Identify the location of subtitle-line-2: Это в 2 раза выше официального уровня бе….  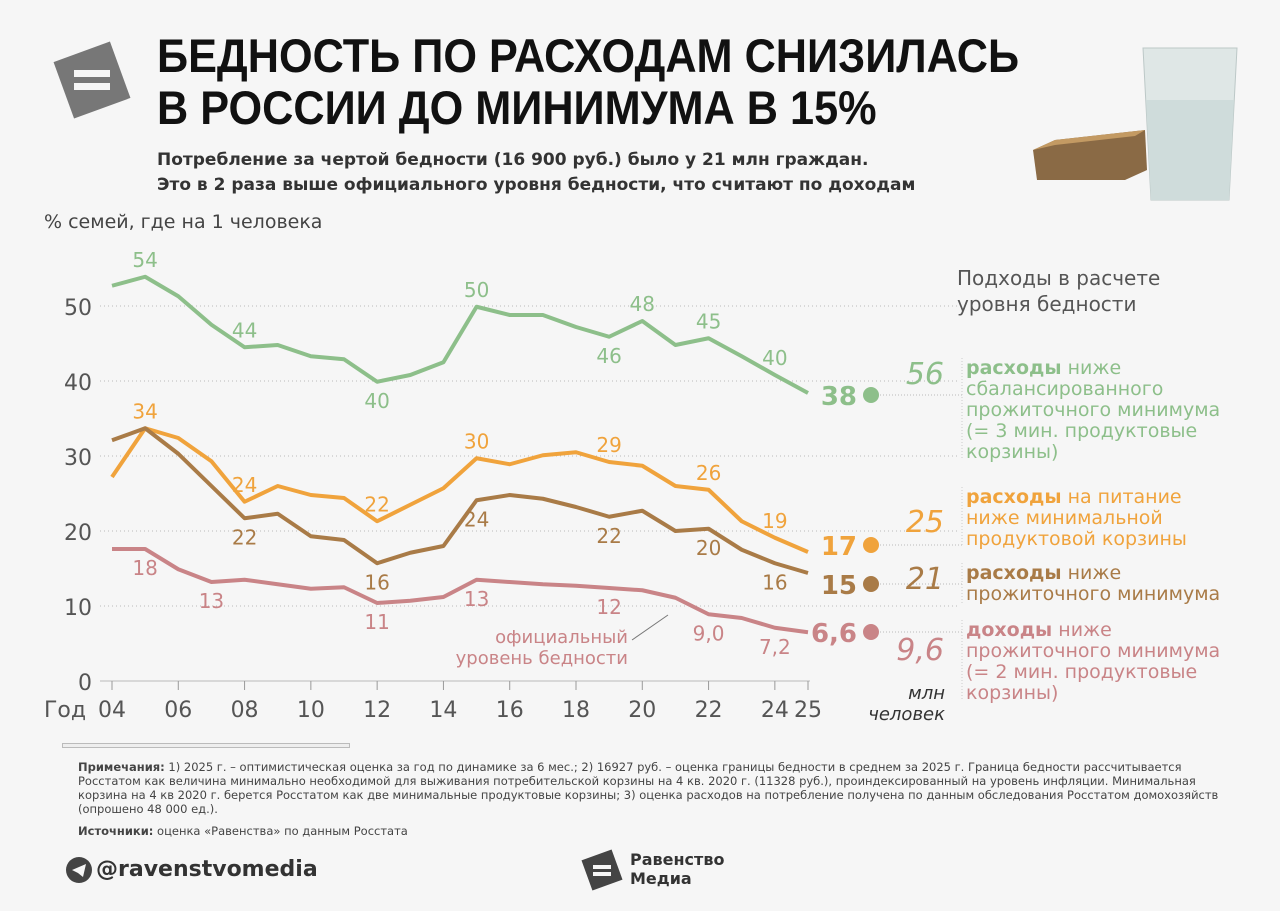
(536, 185).